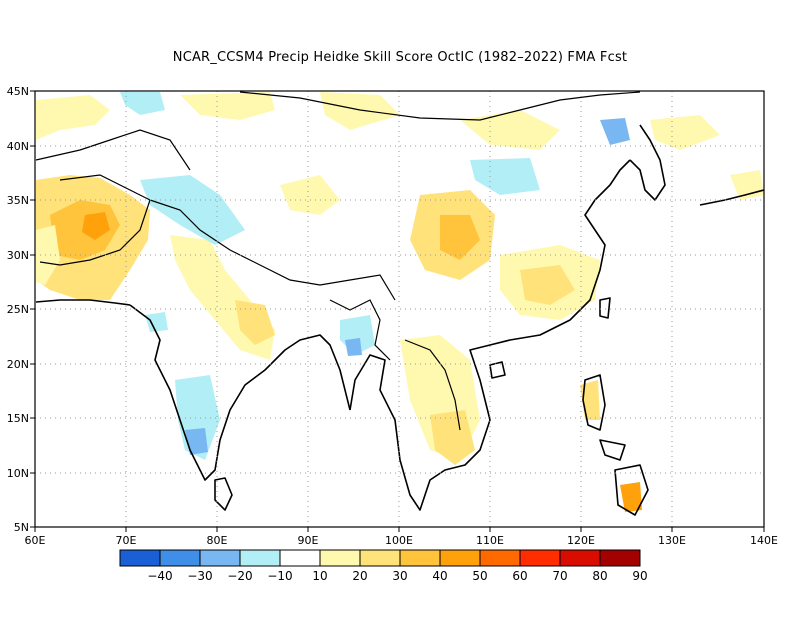 The height and width of the screenshot is (618, 800). Describe the element at coordinates (113, 150) in the screenshot. I see `border-central-asia` at that location.